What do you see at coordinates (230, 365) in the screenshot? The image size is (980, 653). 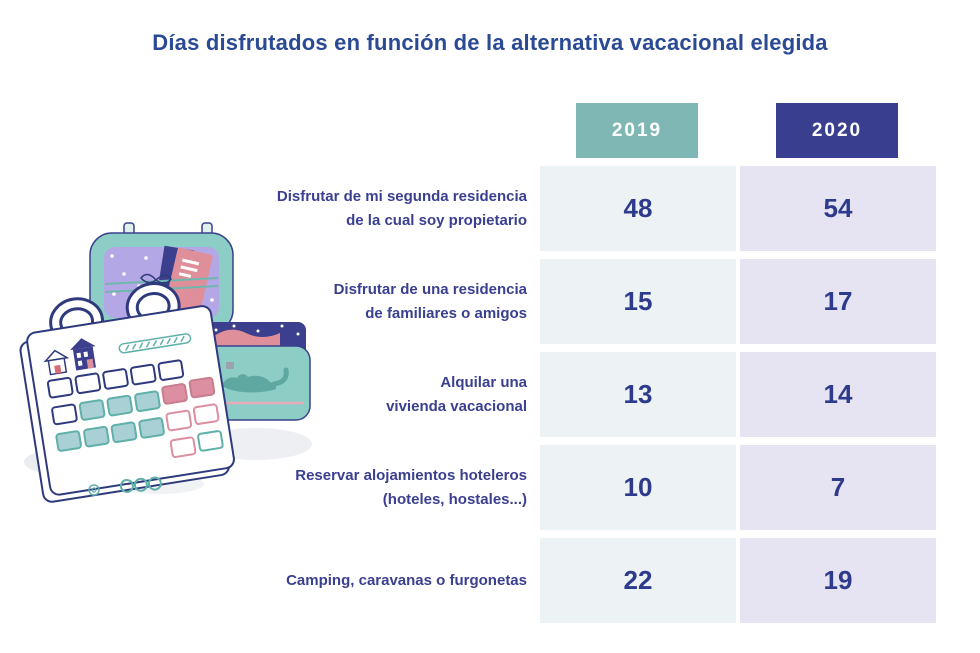 I see `buckle` at bounding box center [230, 365].